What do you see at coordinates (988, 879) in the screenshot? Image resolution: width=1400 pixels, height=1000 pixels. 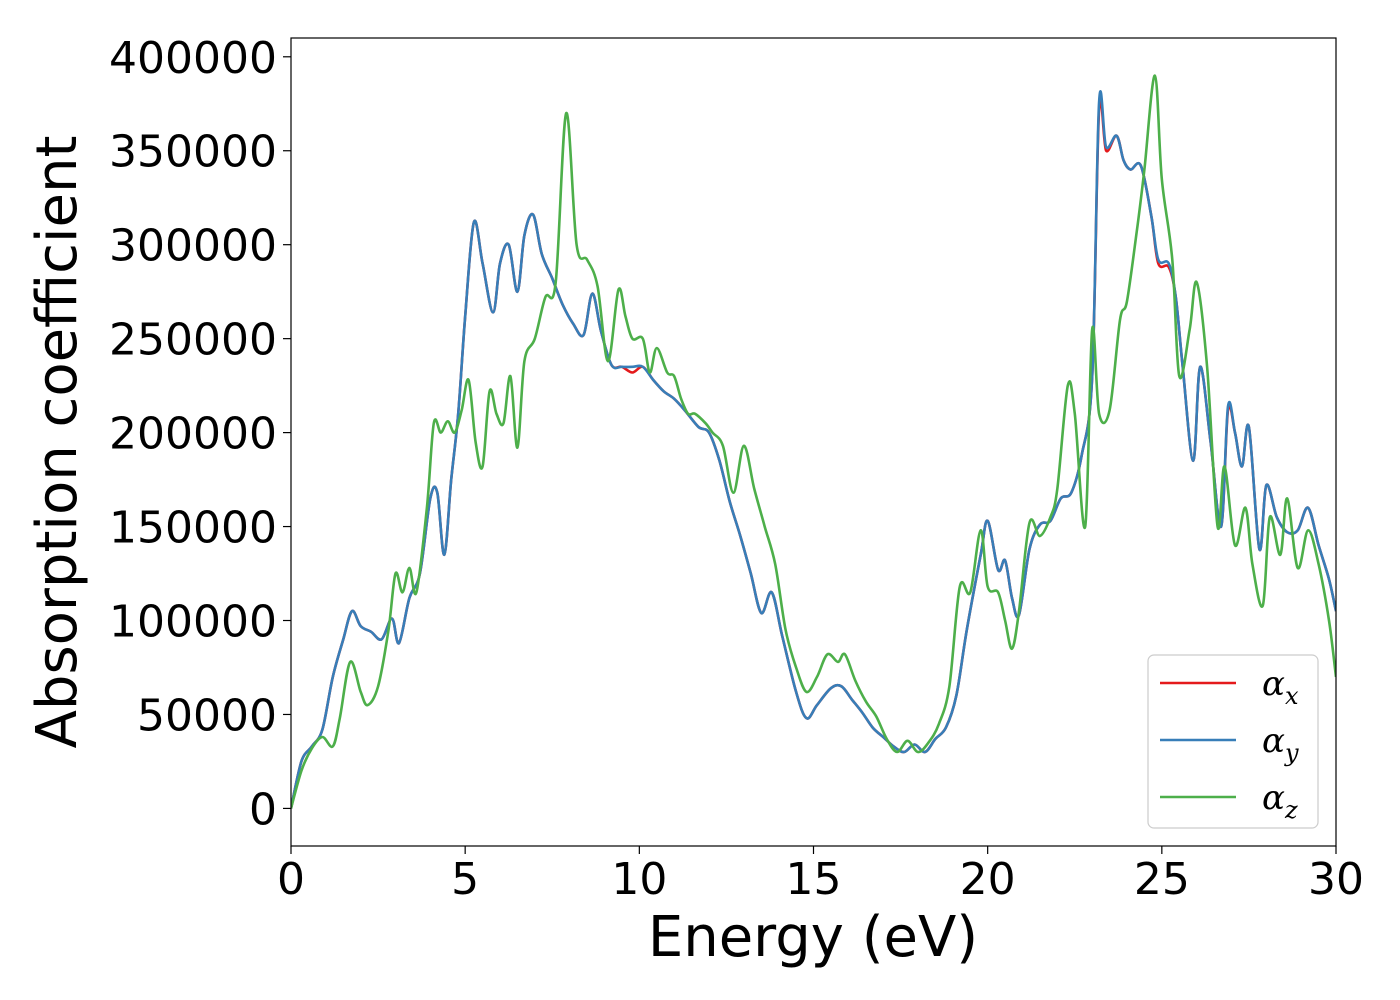 I see `x-tick-label: 20` at bounding box center [988, 879].